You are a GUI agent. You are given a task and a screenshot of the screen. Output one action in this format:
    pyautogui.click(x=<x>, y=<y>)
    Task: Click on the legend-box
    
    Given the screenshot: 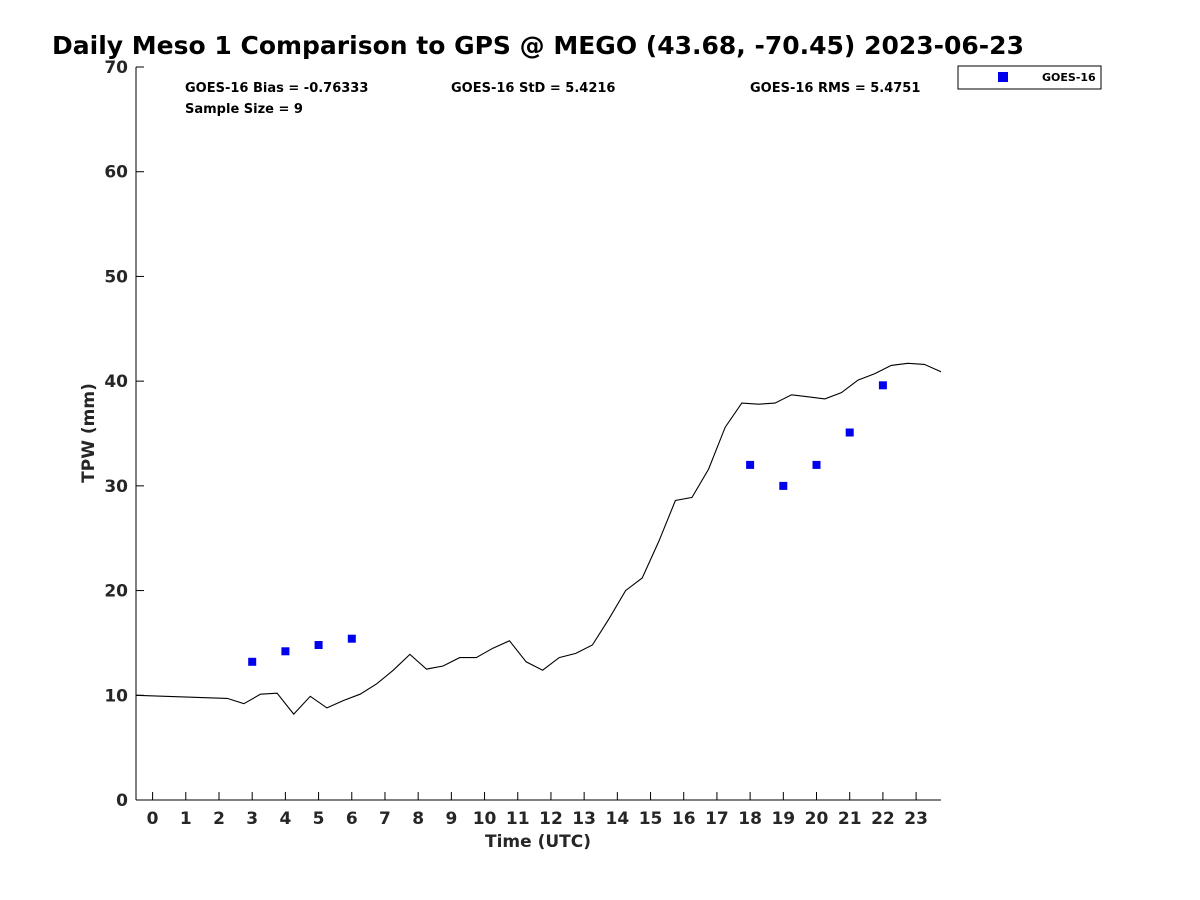 What is the action you would take?
    pyautogui.click(x=1029, y=77)
    